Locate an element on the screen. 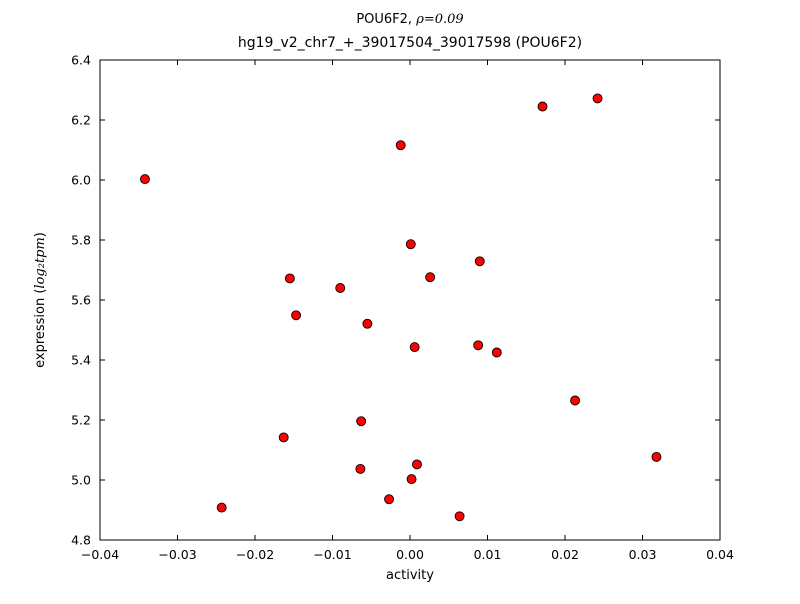 Image resolution: width=800 pixels, height=604 pixels. y-tick-label: 5.6 is located at coordinates (81, 300).